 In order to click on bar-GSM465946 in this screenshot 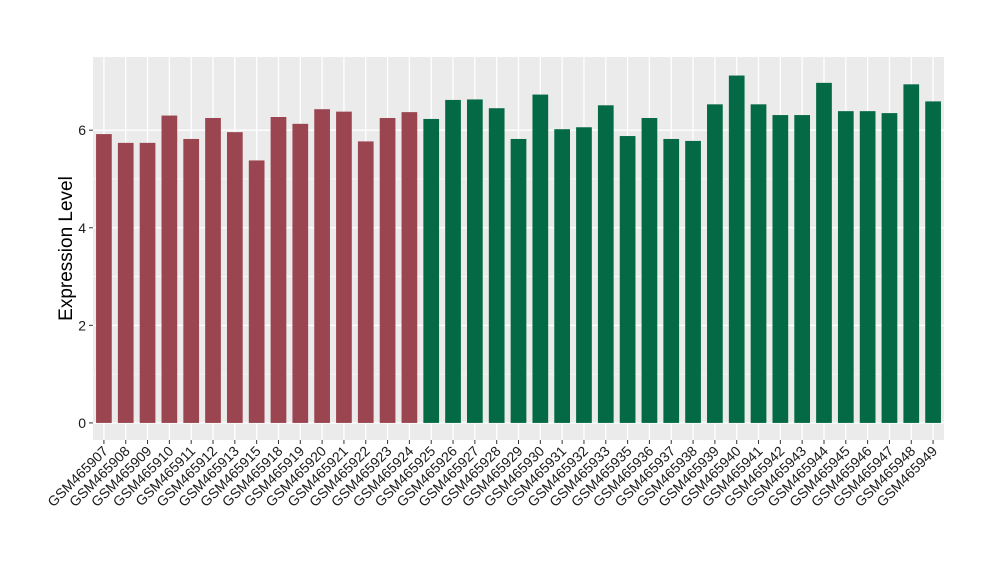, I will do `click(867, 267)`.